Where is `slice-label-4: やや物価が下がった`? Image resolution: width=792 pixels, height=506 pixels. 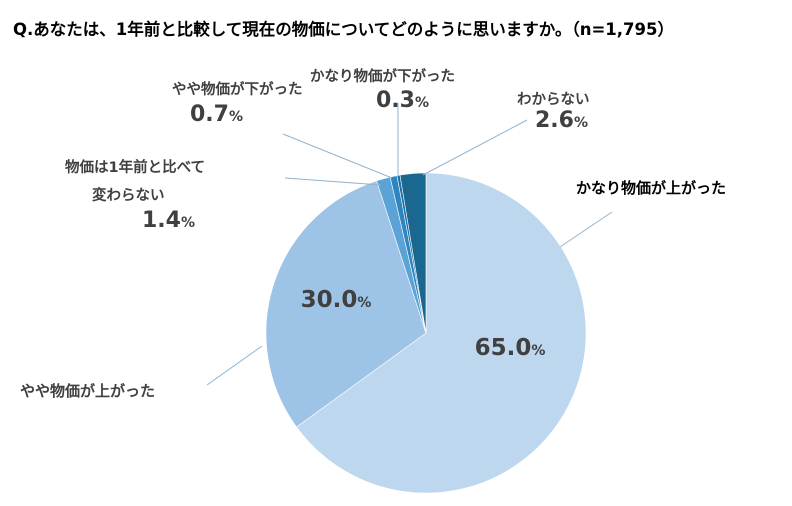
slice-label-4: やや物価が下がった is located at coordinates (237, 89).